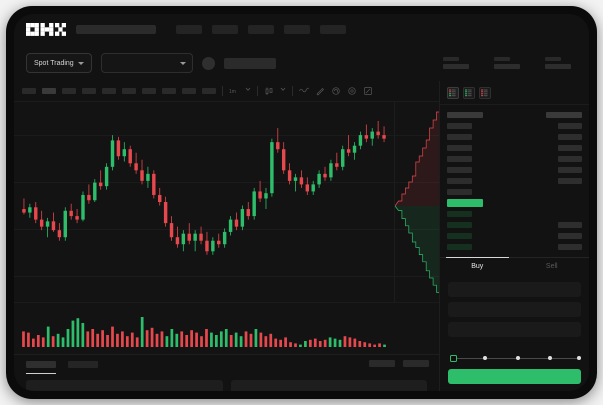  What do you see at coordinates (226, 382) in the screenshot?
I see `orders-content` at bounding box center [226, 382].